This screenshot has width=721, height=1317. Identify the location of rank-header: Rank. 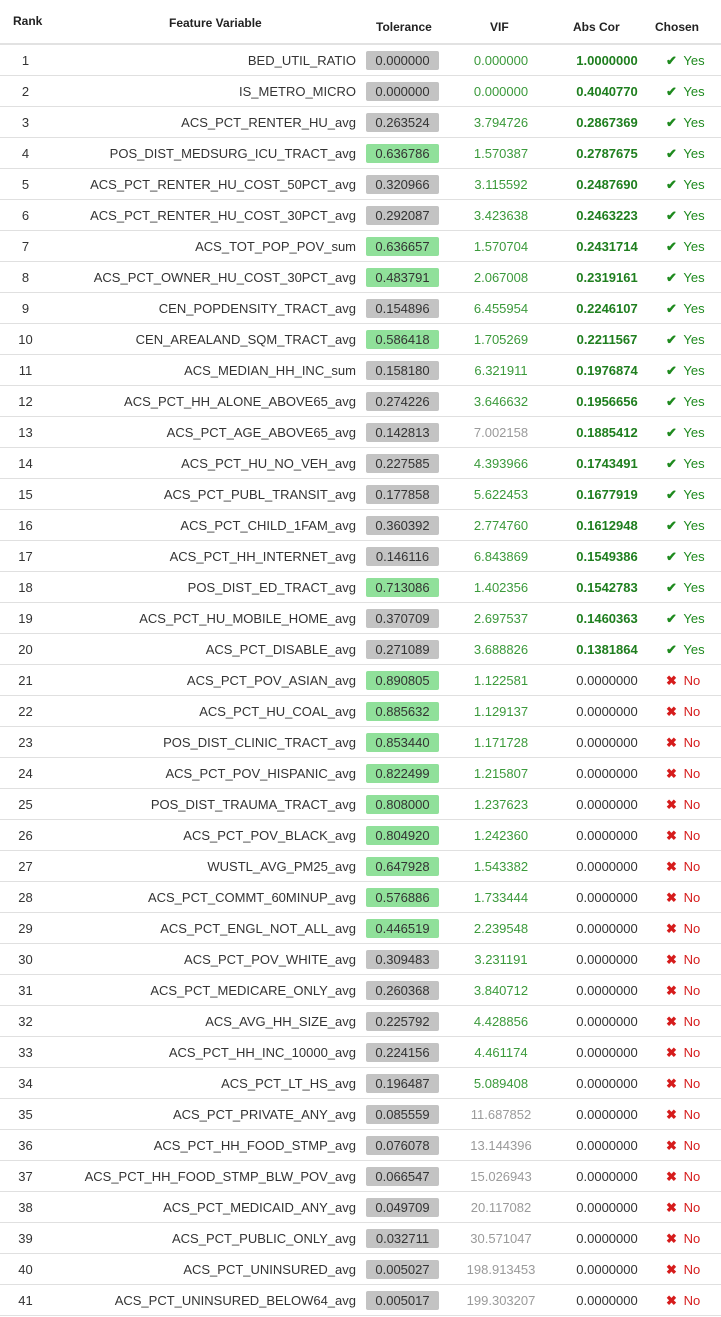
(28, 21).